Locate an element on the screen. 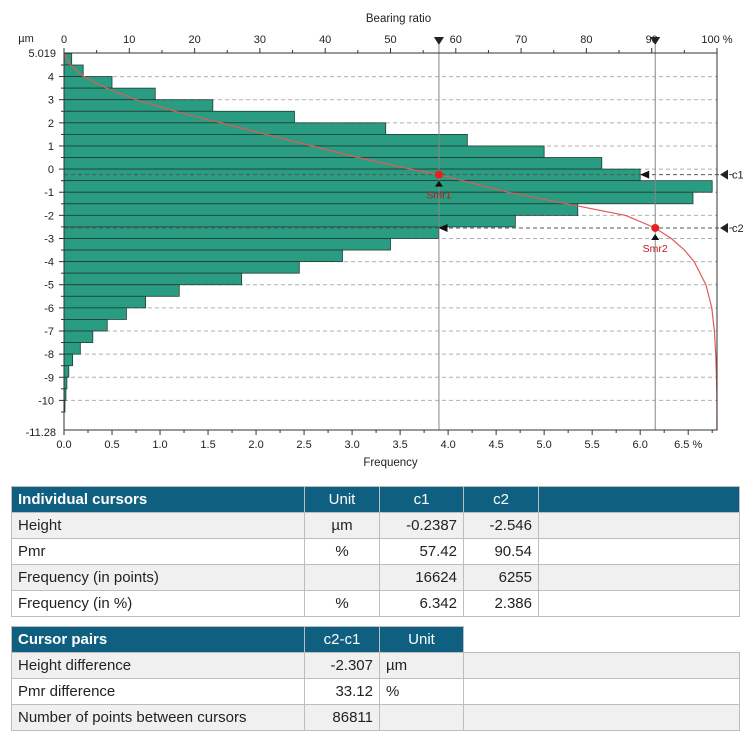 The width and height of the screenshot is (750, 745). header-filler is located at coordinates (639, 499).